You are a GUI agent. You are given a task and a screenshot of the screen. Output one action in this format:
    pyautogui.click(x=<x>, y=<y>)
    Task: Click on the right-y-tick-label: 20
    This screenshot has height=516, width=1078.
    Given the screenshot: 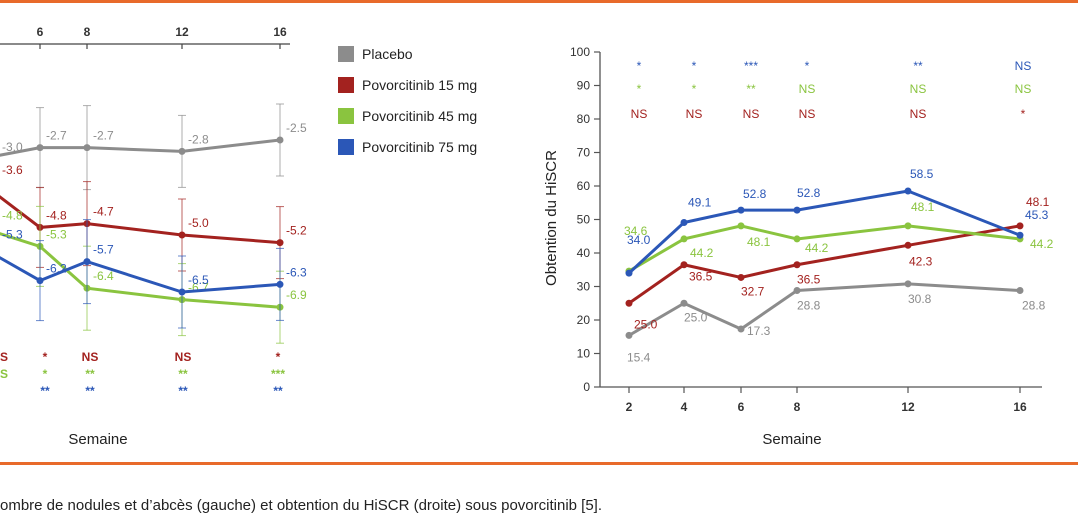 What is the action you would take?
    pyautogui.click(x=584, y=320)
    